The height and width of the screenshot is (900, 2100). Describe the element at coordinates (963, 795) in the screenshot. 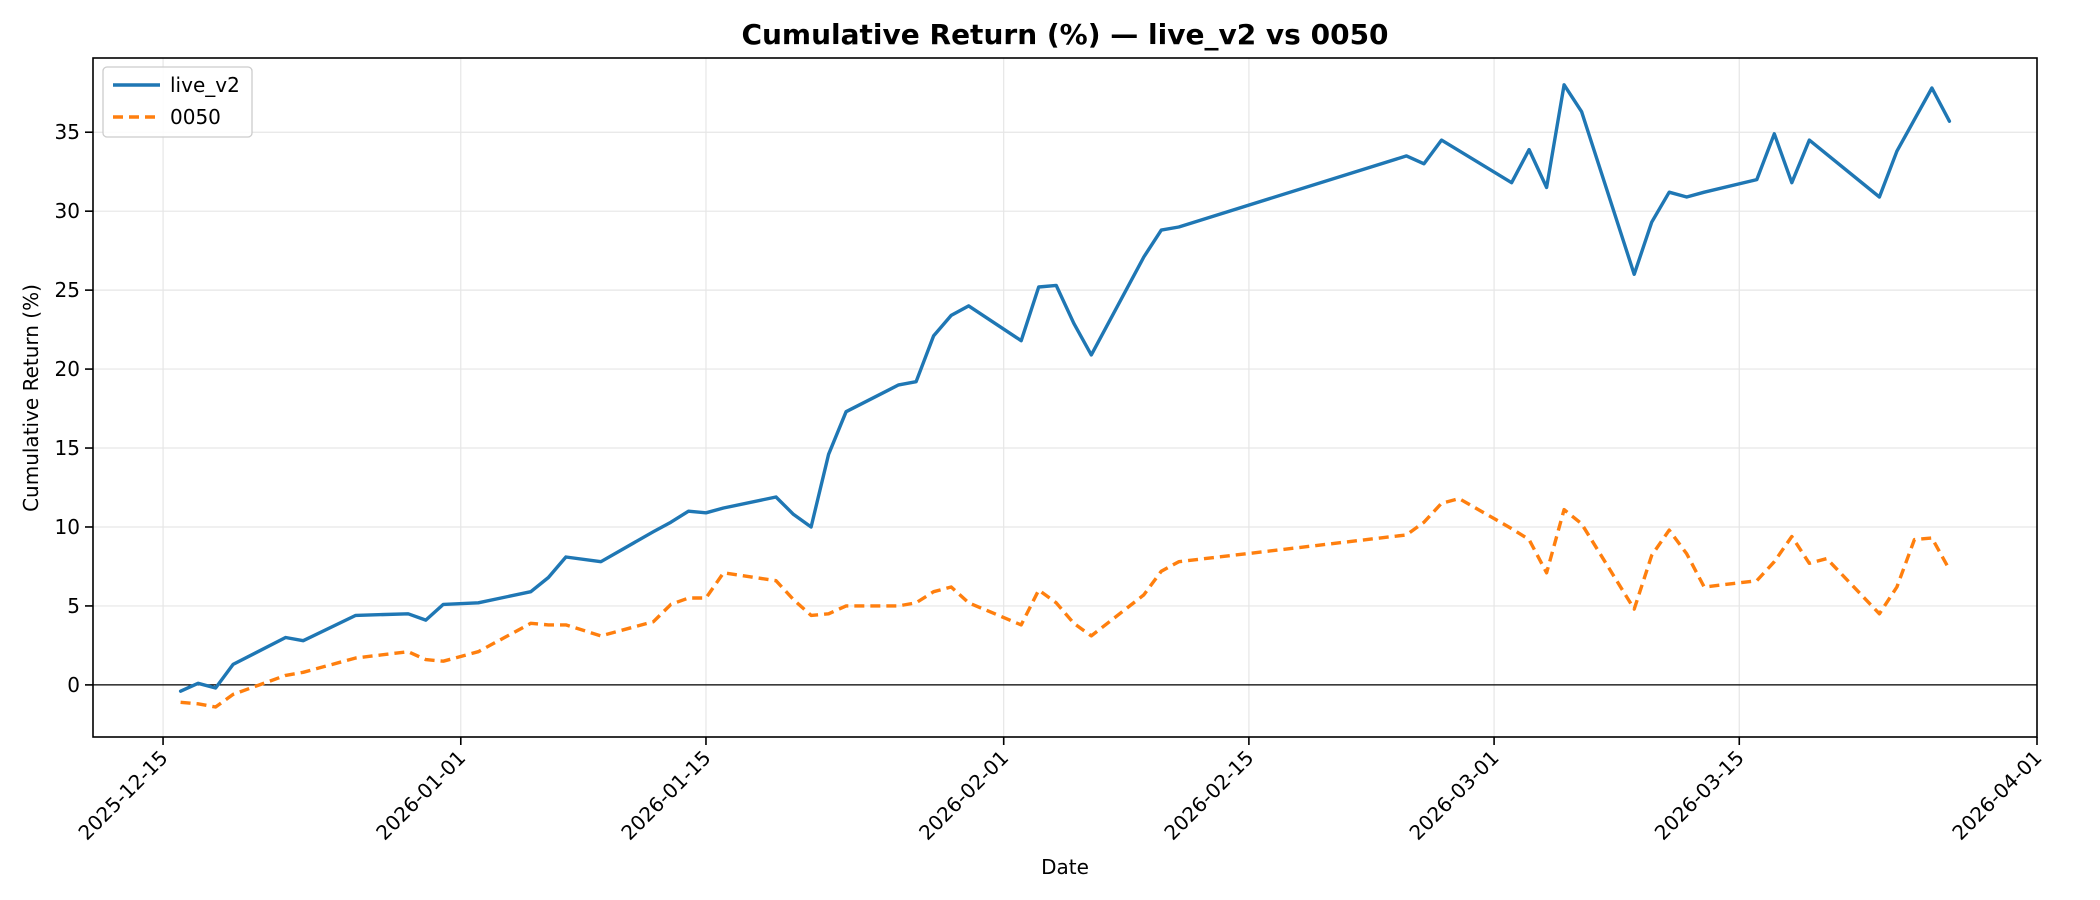

I see `x-tick-label: 2026-02-01` at that location.